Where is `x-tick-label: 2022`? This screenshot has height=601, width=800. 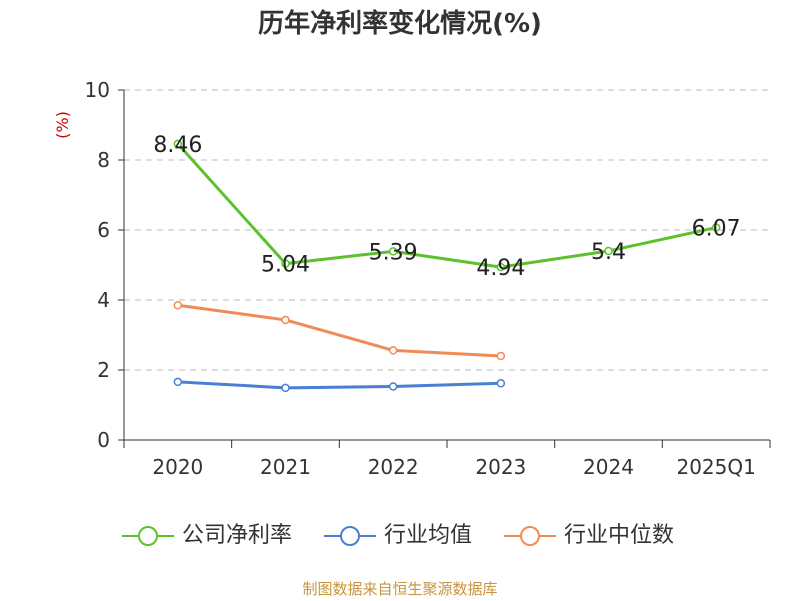
x-tick-label: 2022 is located at coordinates (393, 467).